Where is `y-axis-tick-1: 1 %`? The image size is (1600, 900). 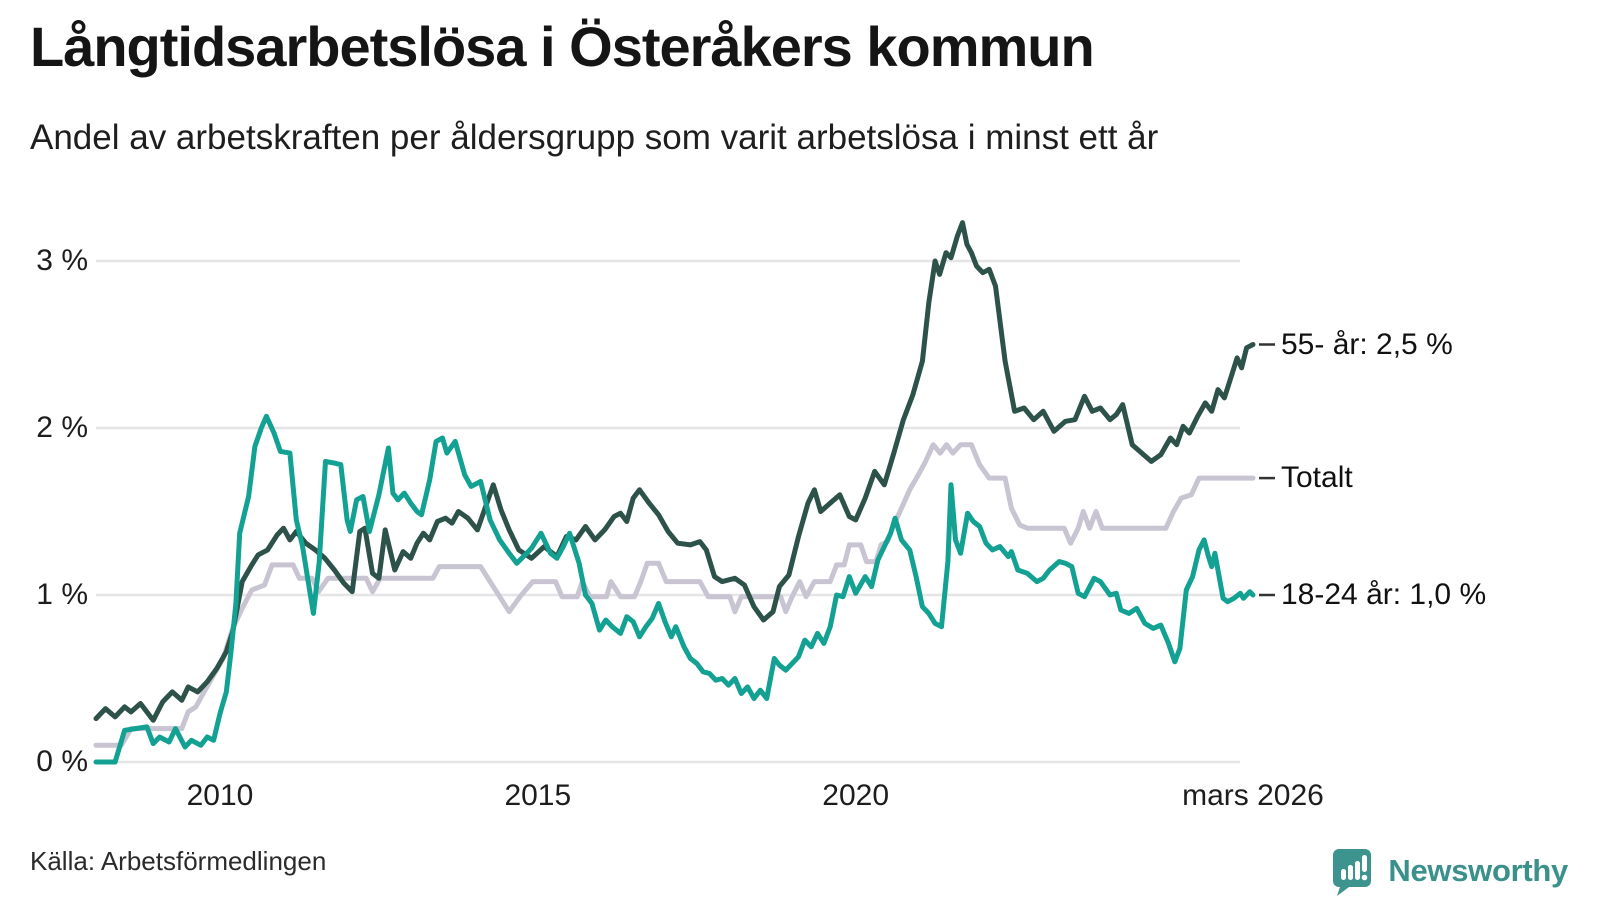 y-axis-tick-1: 1 % is located at coordinates (62, 594).